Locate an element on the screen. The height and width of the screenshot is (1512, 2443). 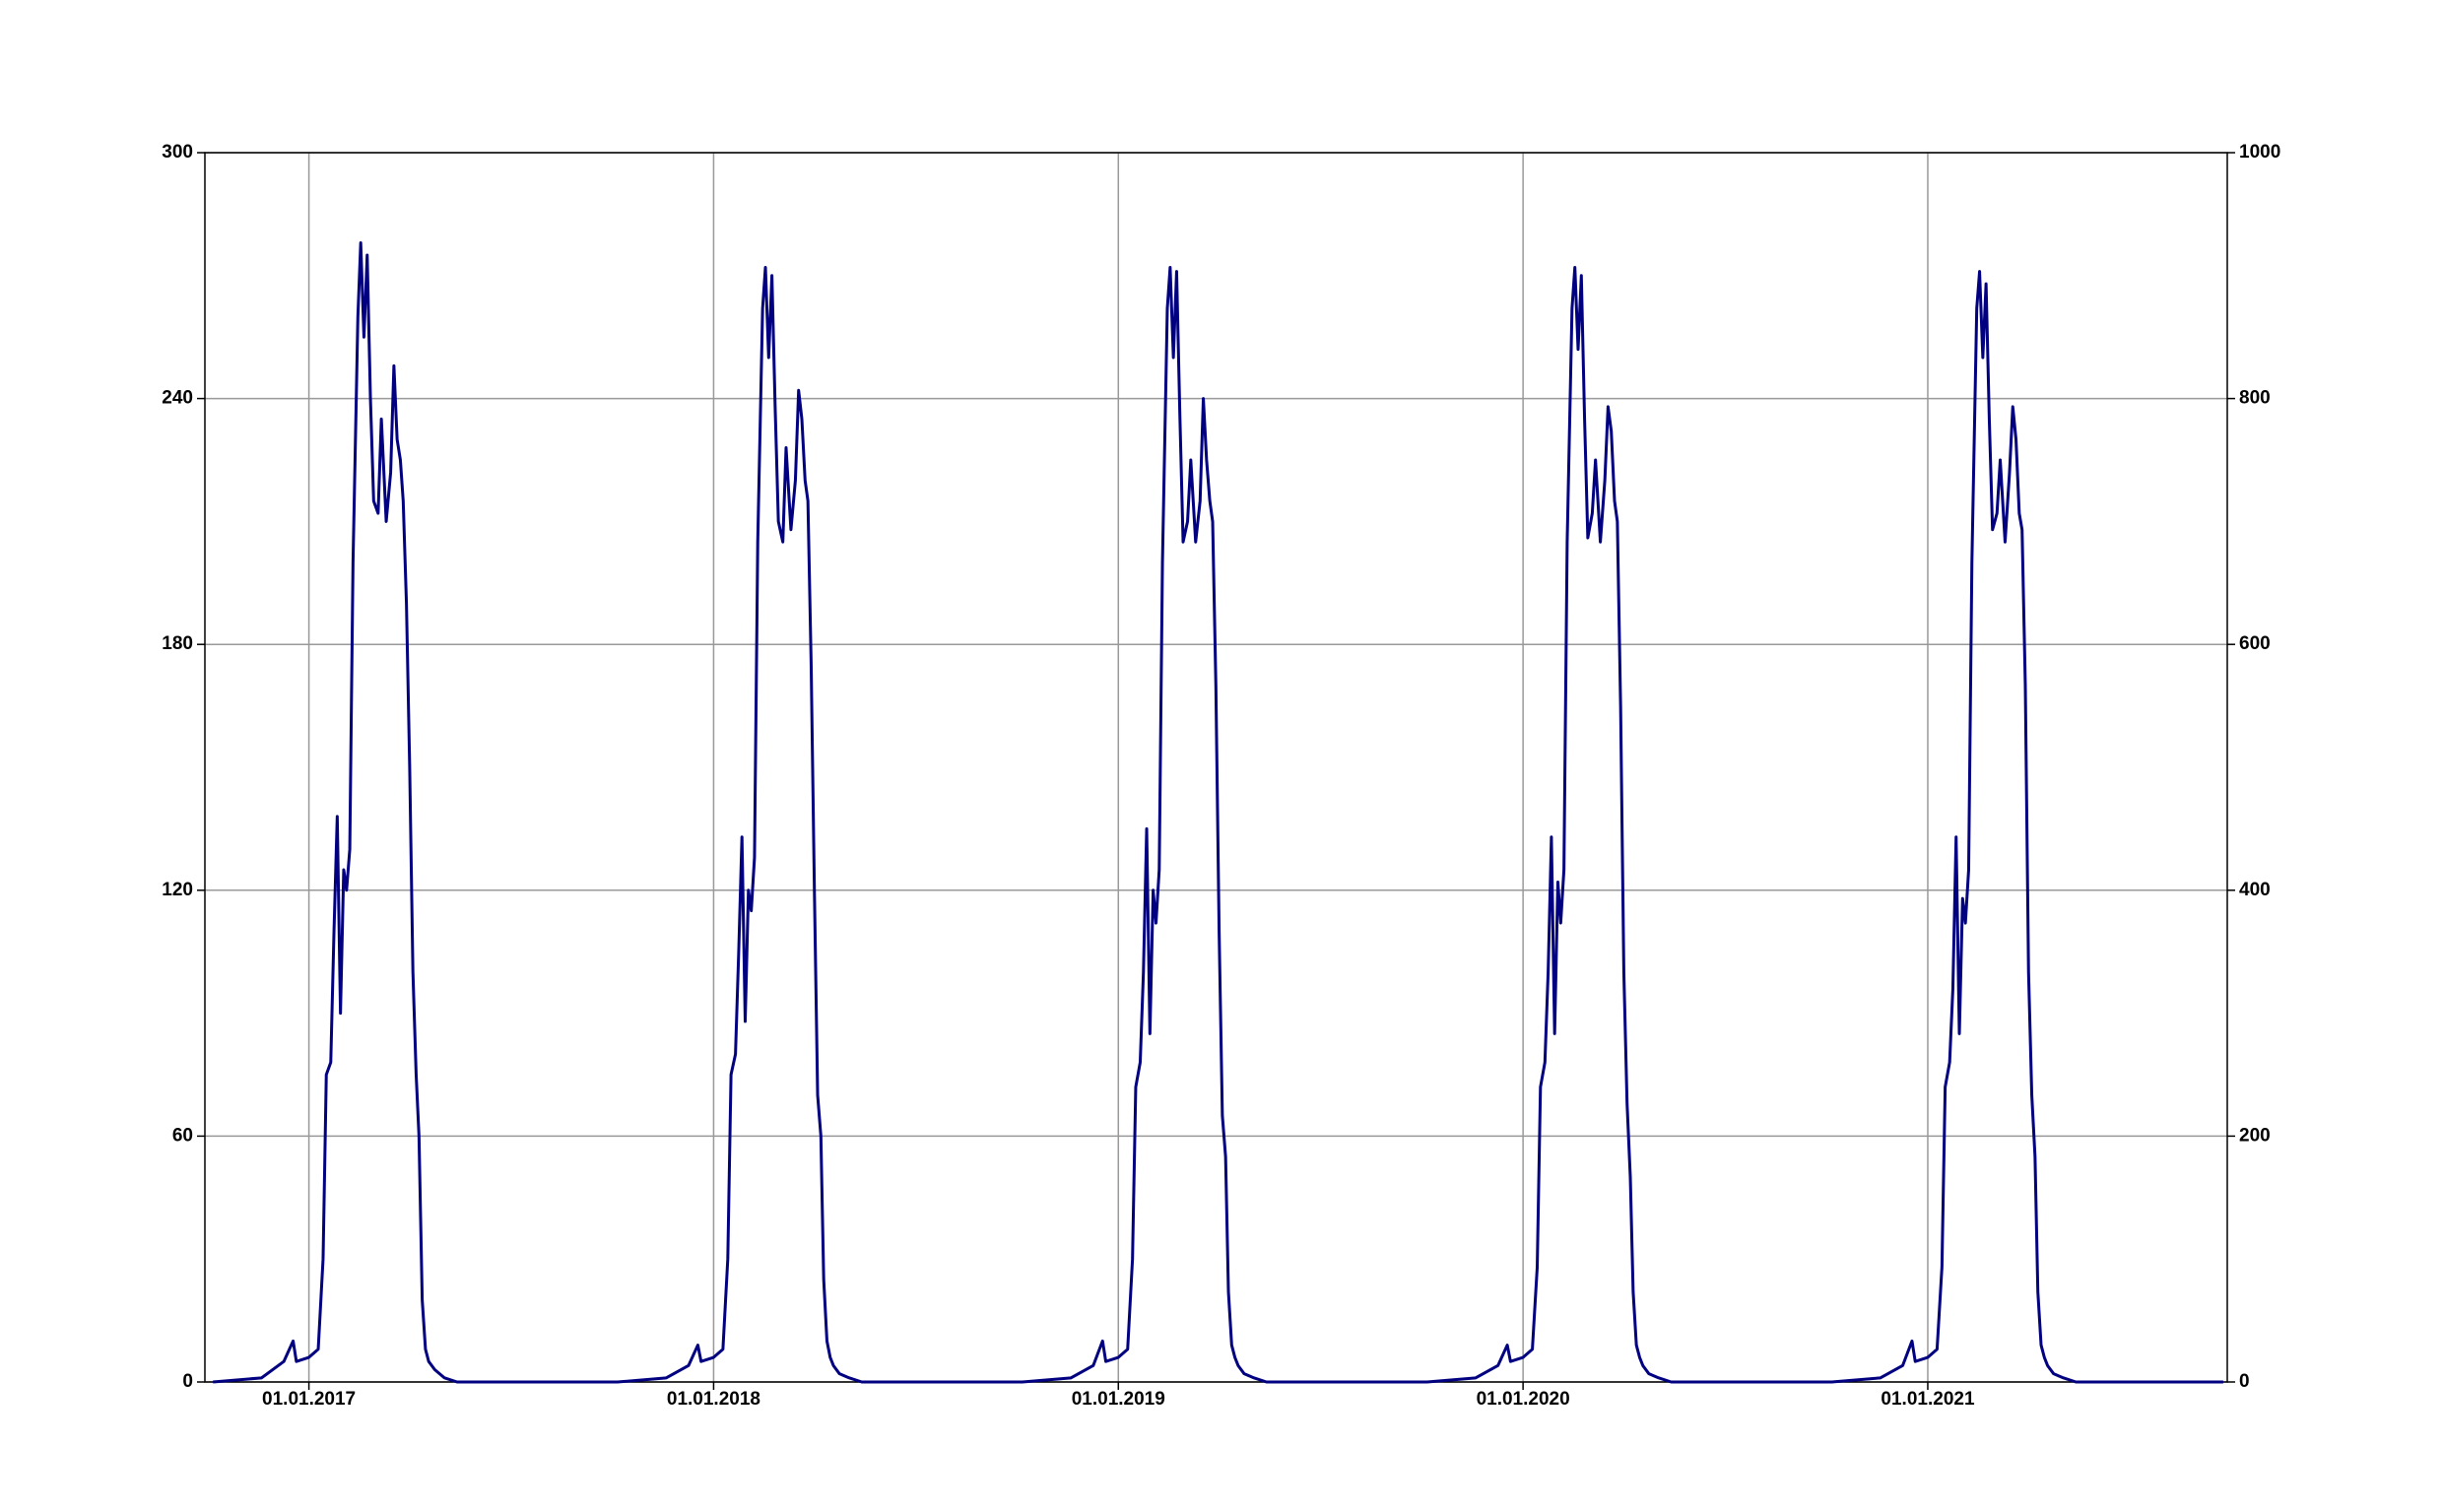
y2-tick-label: 800 is located at coordinates (2255, 398).